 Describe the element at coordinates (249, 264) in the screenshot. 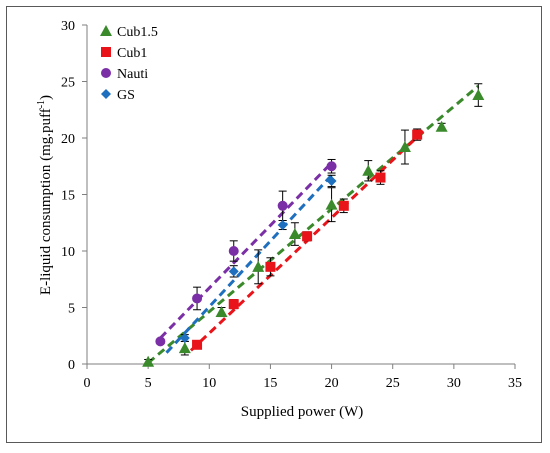

I see `trendline-gs` at that location.